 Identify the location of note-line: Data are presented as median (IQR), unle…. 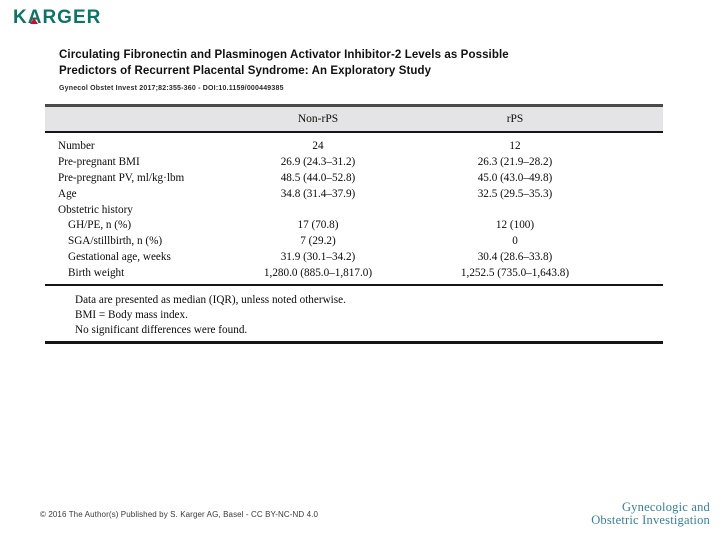
(210, 300).